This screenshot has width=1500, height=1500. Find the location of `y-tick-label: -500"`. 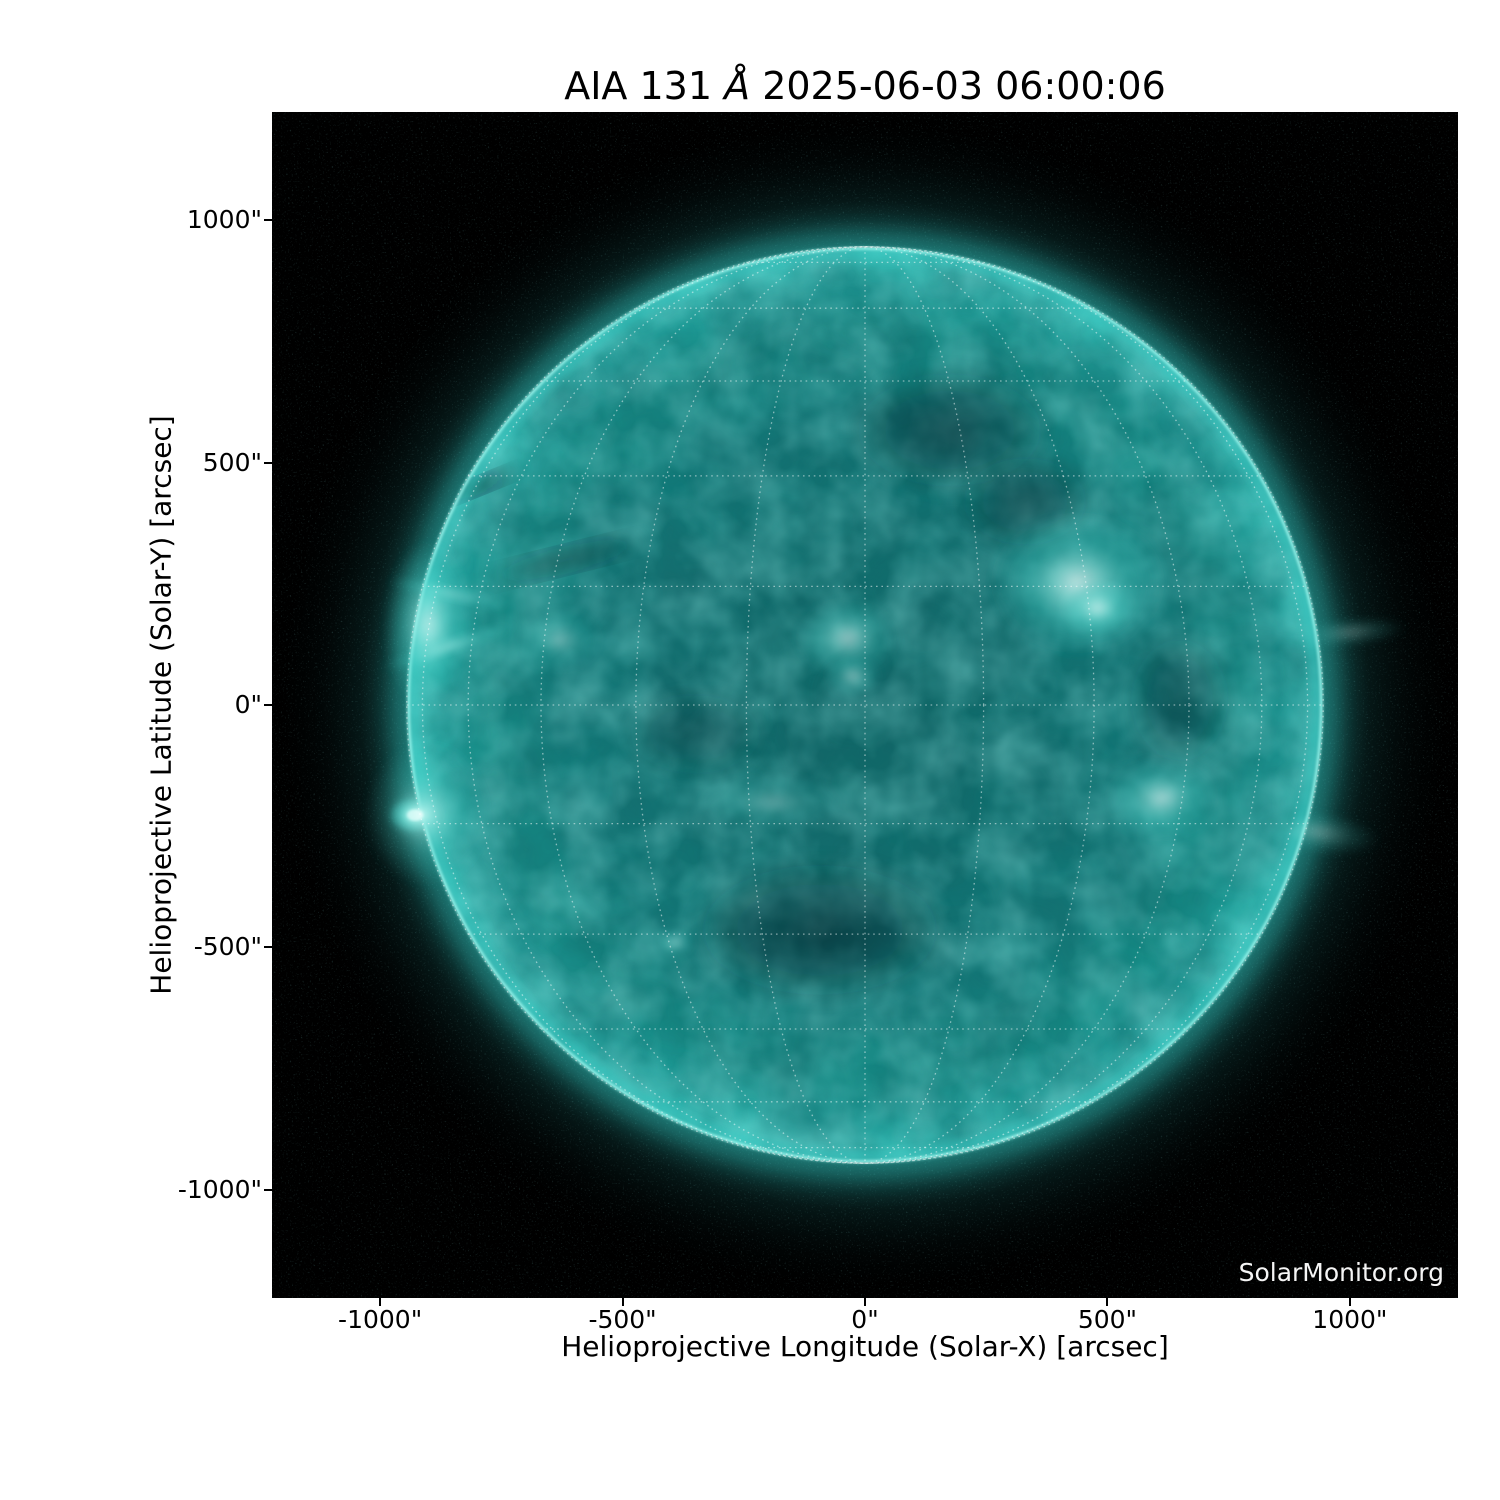

y-tick-label: -500" is located at coordinates (227, 947).